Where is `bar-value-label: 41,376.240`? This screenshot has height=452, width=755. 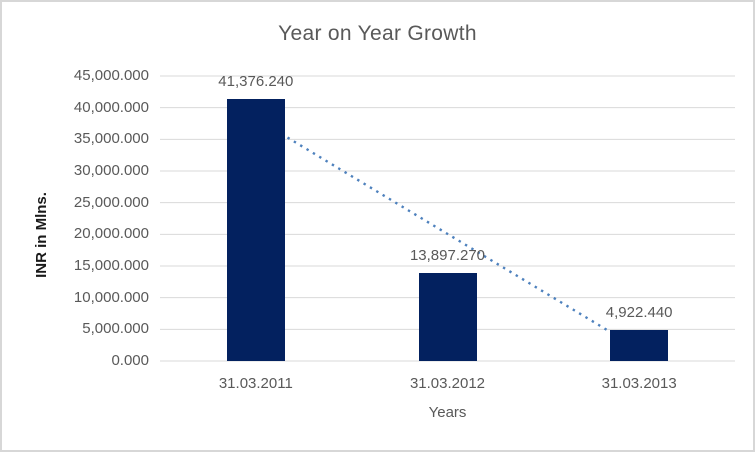
bar-value-label: 41,376.240 is located at coordinates (256, 81).